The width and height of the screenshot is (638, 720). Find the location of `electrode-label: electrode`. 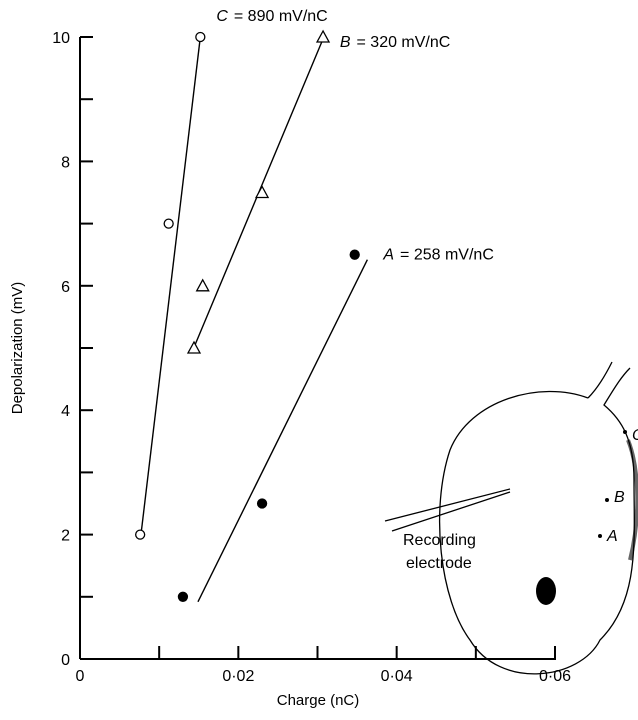

electrode-label: electrode is located at coordinates (439, 563).